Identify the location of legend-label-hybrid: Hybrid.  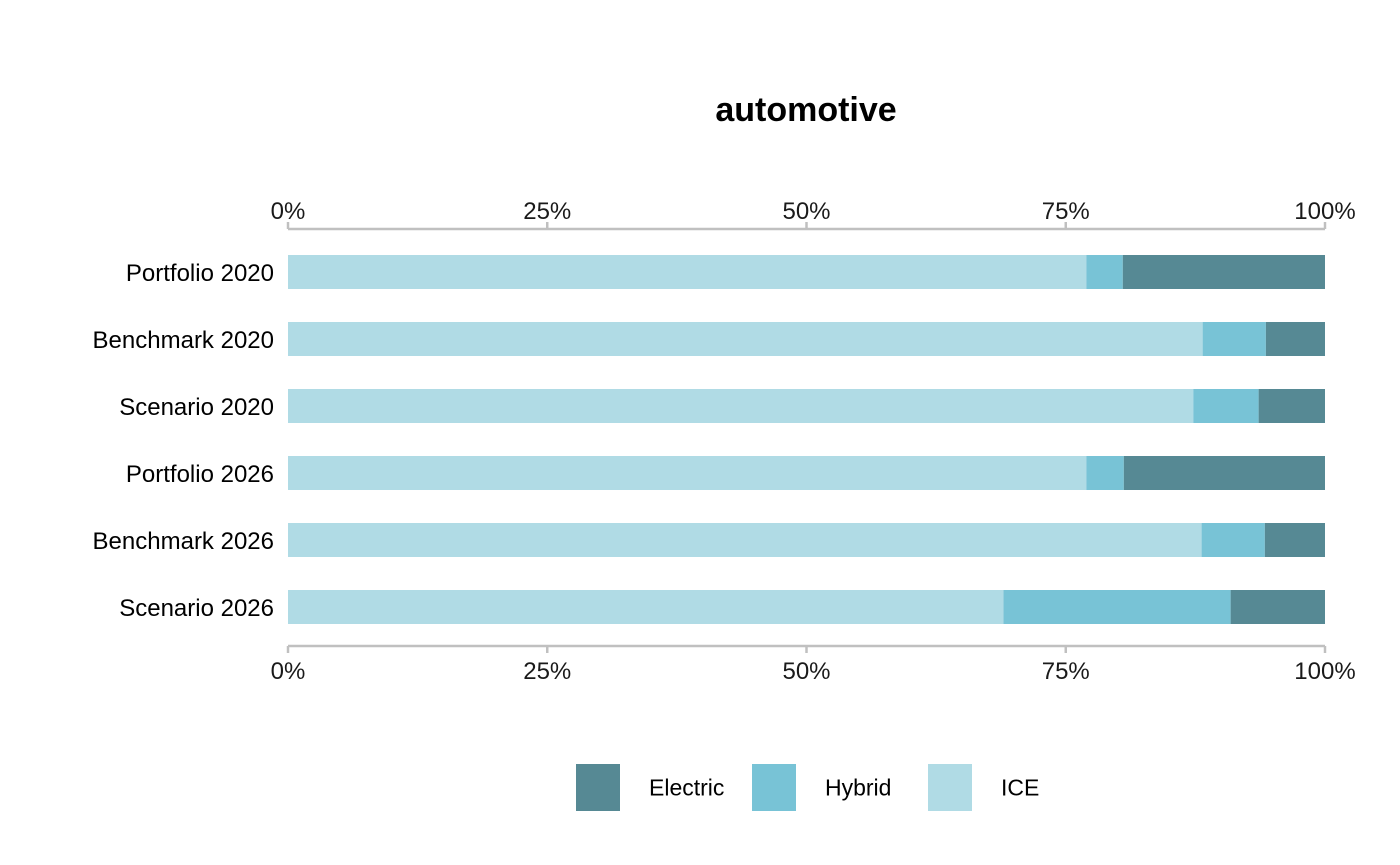
(858, 788).